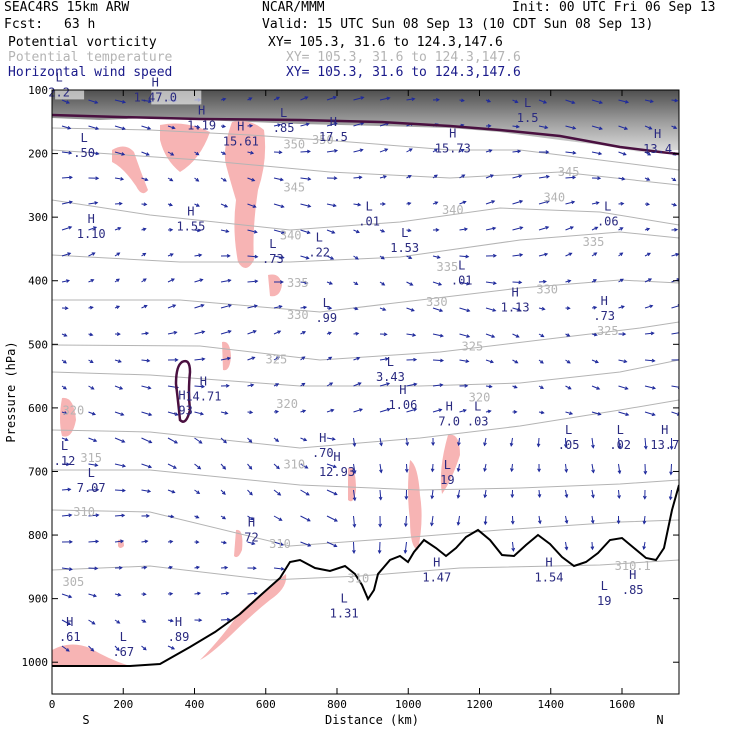 Image resolution: width=740 pixels, height=740 pixels. Describe the element at coordinates (551, 704) in the screenshot. I see `x-tick-label: 1400` at that location.